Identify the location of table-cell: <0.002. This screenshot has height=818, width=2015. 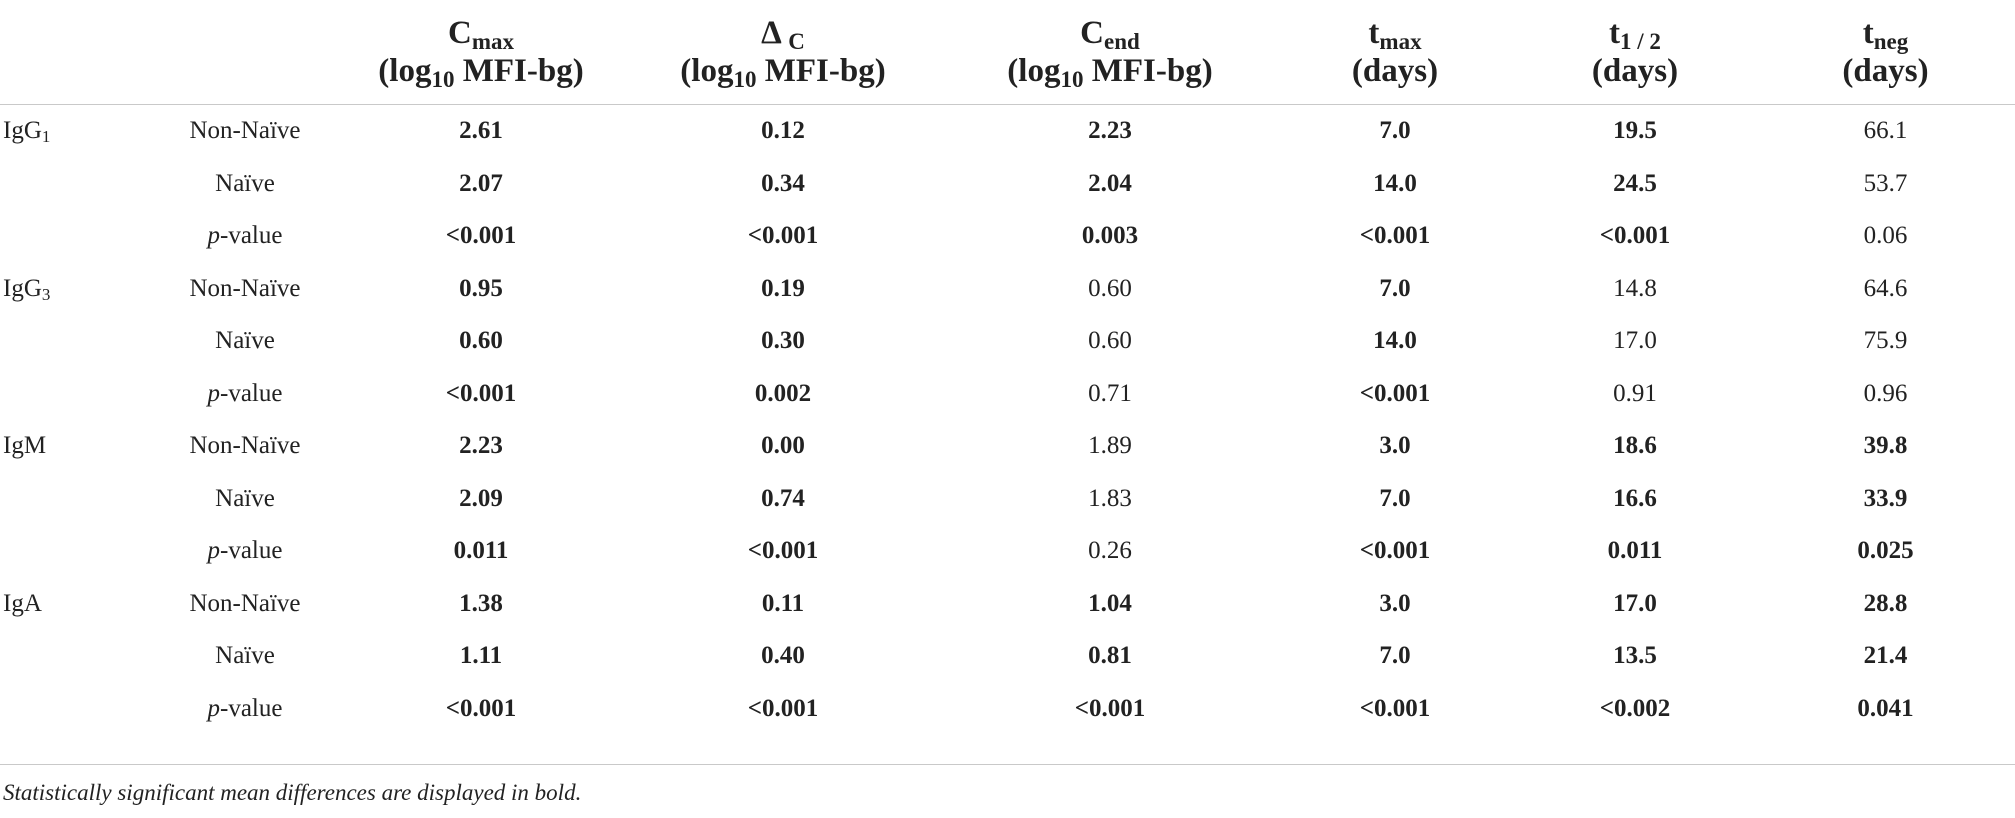
(1635, 708).